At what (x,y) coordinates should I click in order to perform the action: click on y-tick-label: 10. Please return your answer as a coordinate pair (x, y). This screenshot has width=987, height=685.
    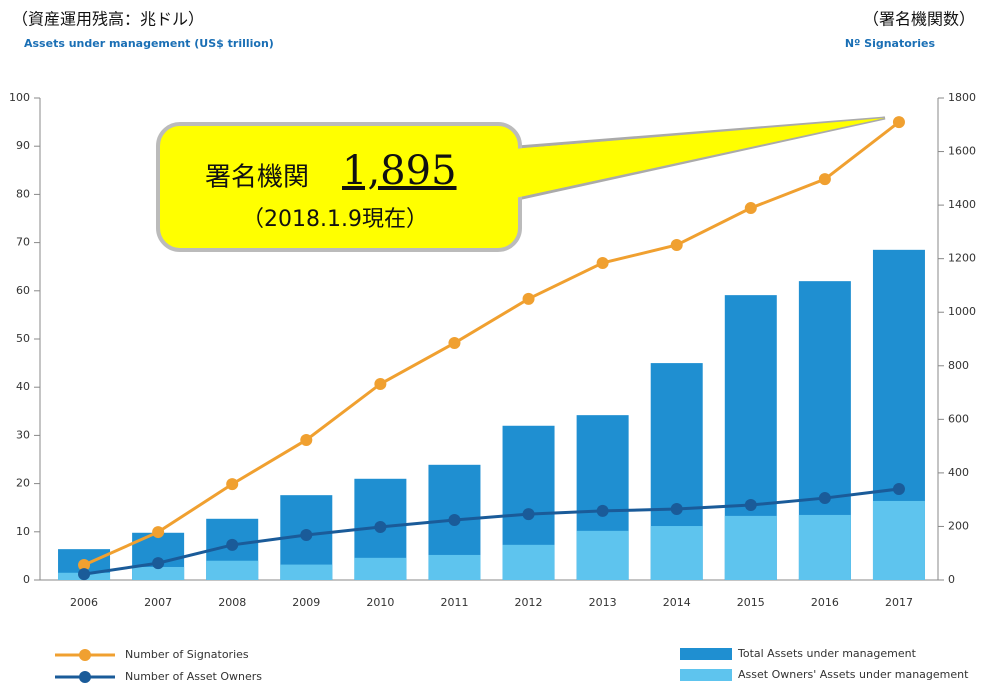
    Looking at the image, I should click on (23, 531).